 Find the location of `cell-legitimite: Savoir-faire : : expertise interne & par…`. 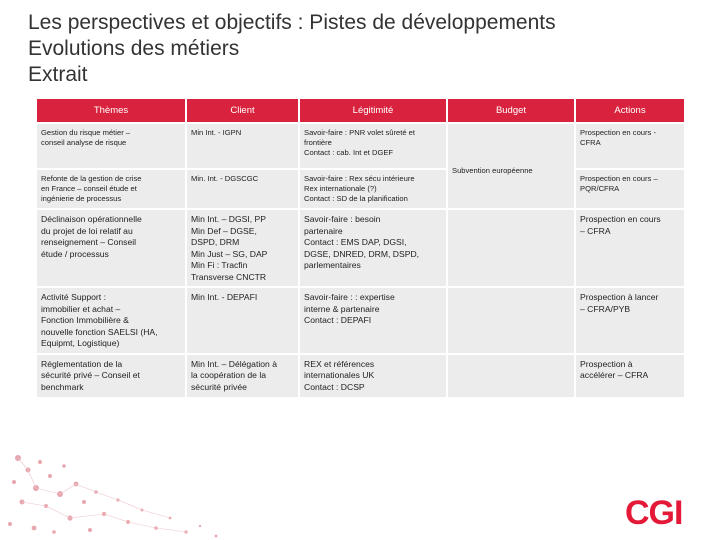

cell-legitimite: Savoir-faire : : expertise interne & par… is located at coordinates (374, 320).